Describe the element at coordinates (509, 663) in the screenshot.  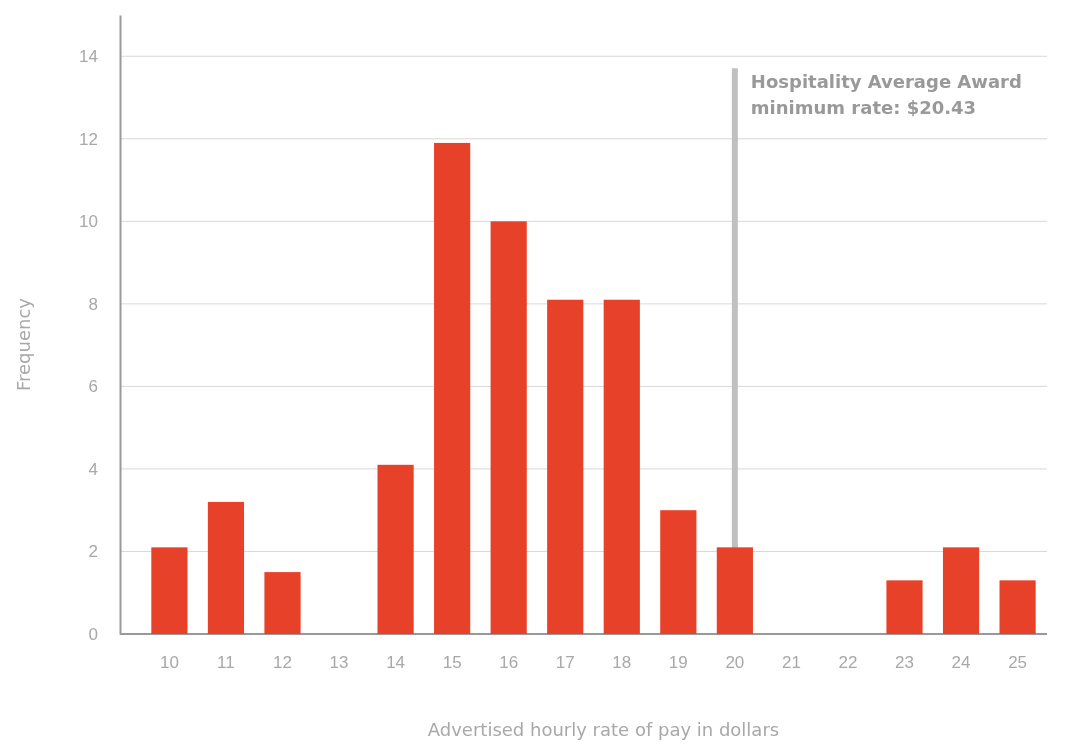
I see `x-tick-label: 16` at that location.